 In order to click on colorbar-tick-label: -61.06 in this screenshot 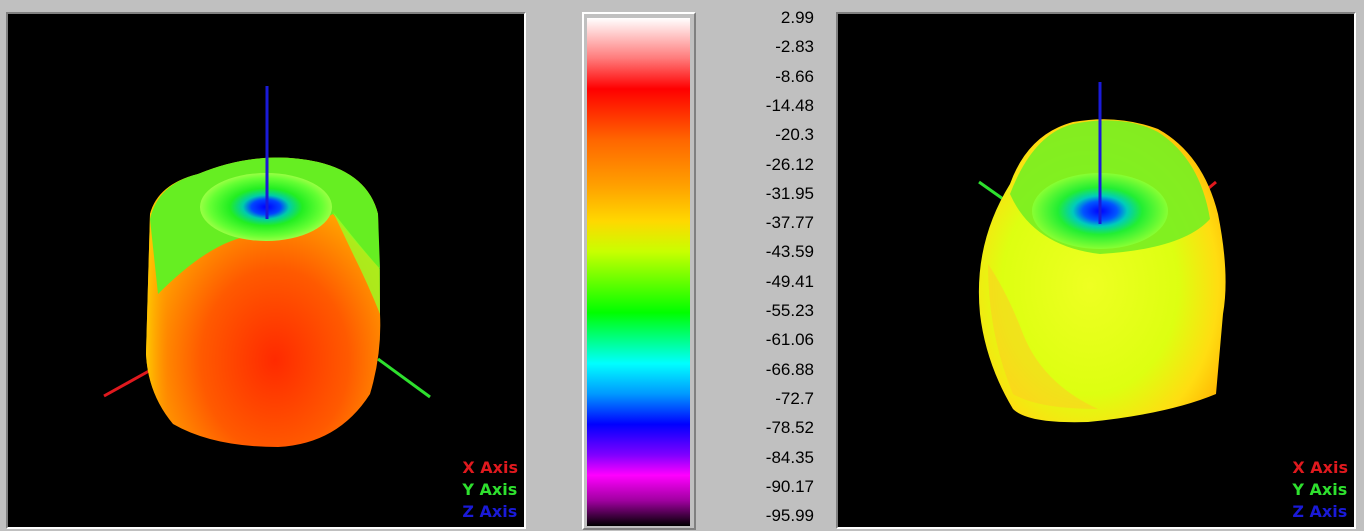, I will do `click(789, 340)`.